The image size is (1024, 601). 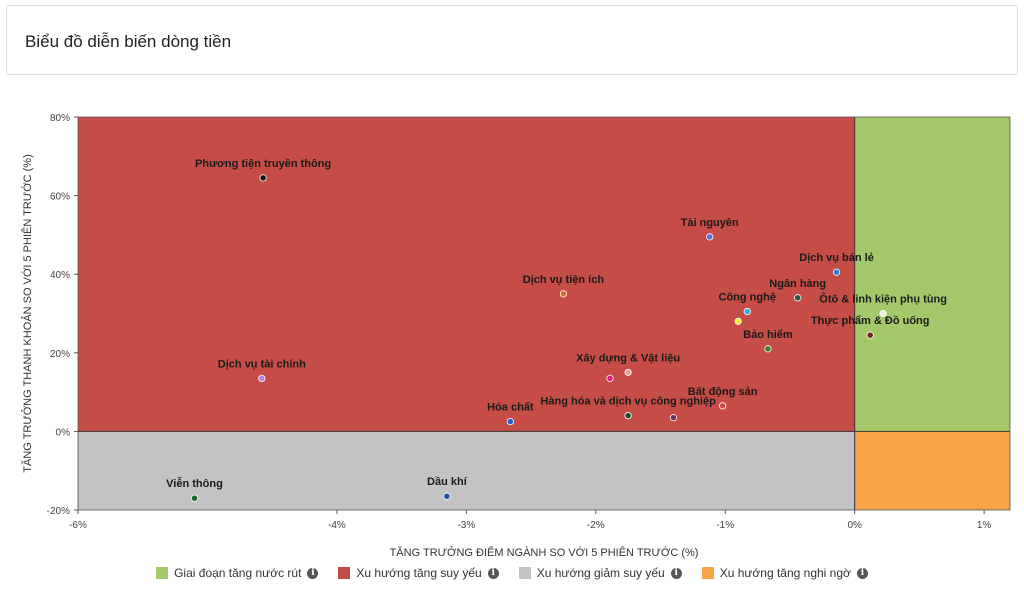 I want to click on data-label: Dịch vụ bán lẻ, so click(x=836, y=258).